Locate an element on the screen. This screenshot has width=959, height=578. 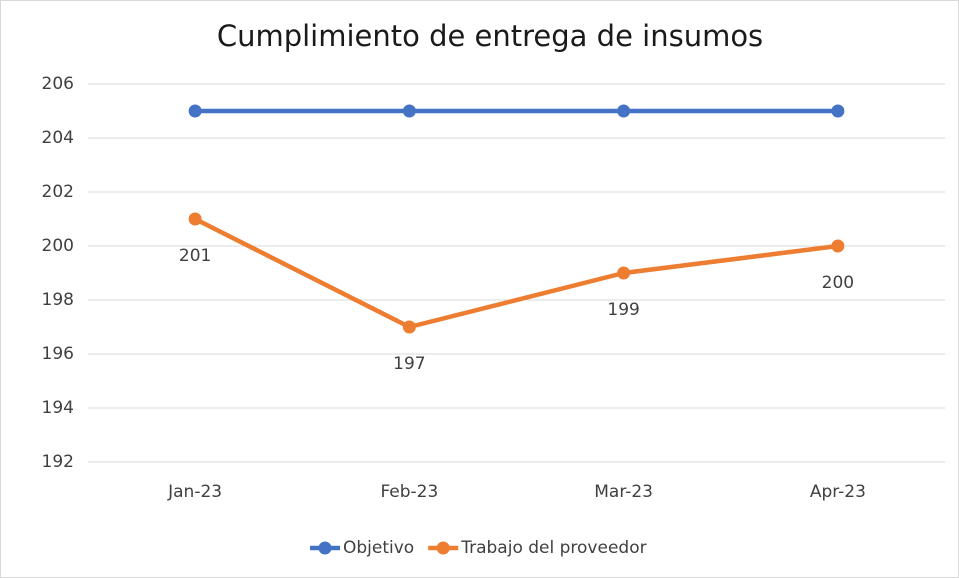
y-tick-label: 204 is located at coordinates (58, 138).